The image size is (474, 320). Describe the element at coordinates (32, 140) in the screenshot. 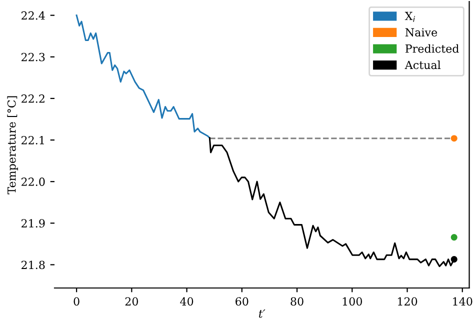

I see `y-tick-label: 22.1` at that location.